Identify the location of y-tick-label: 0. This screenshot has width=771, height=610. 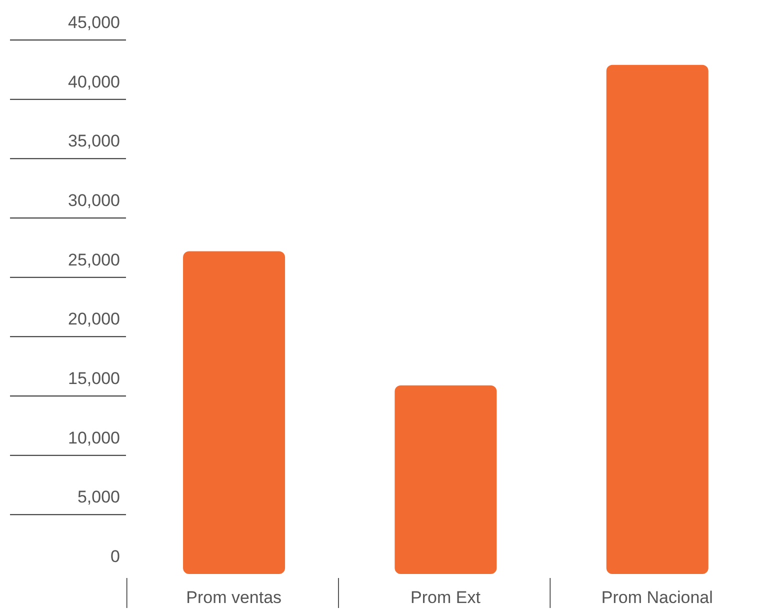
(115, 556).